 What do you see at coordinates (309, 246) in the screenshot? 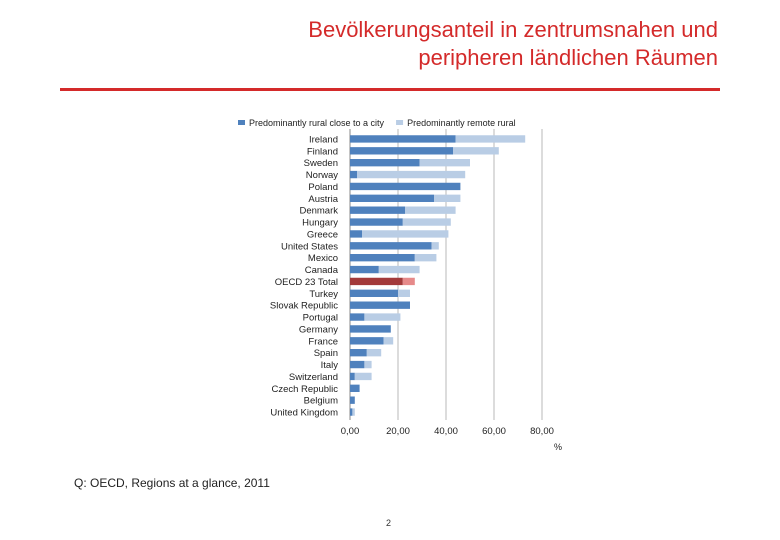
I see `category-label: United States` at bounding box center [309, 246].